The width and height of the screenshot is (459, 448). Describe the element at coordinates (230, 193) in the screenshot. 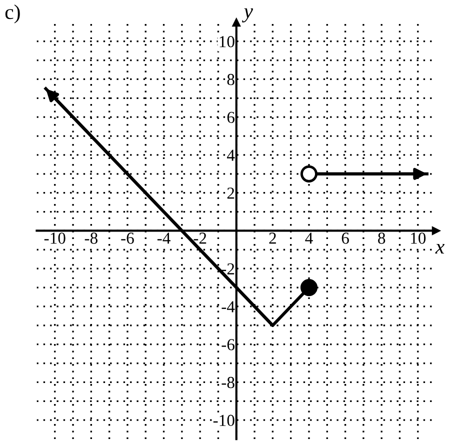

I see `y-tick-label: 2` at that location.